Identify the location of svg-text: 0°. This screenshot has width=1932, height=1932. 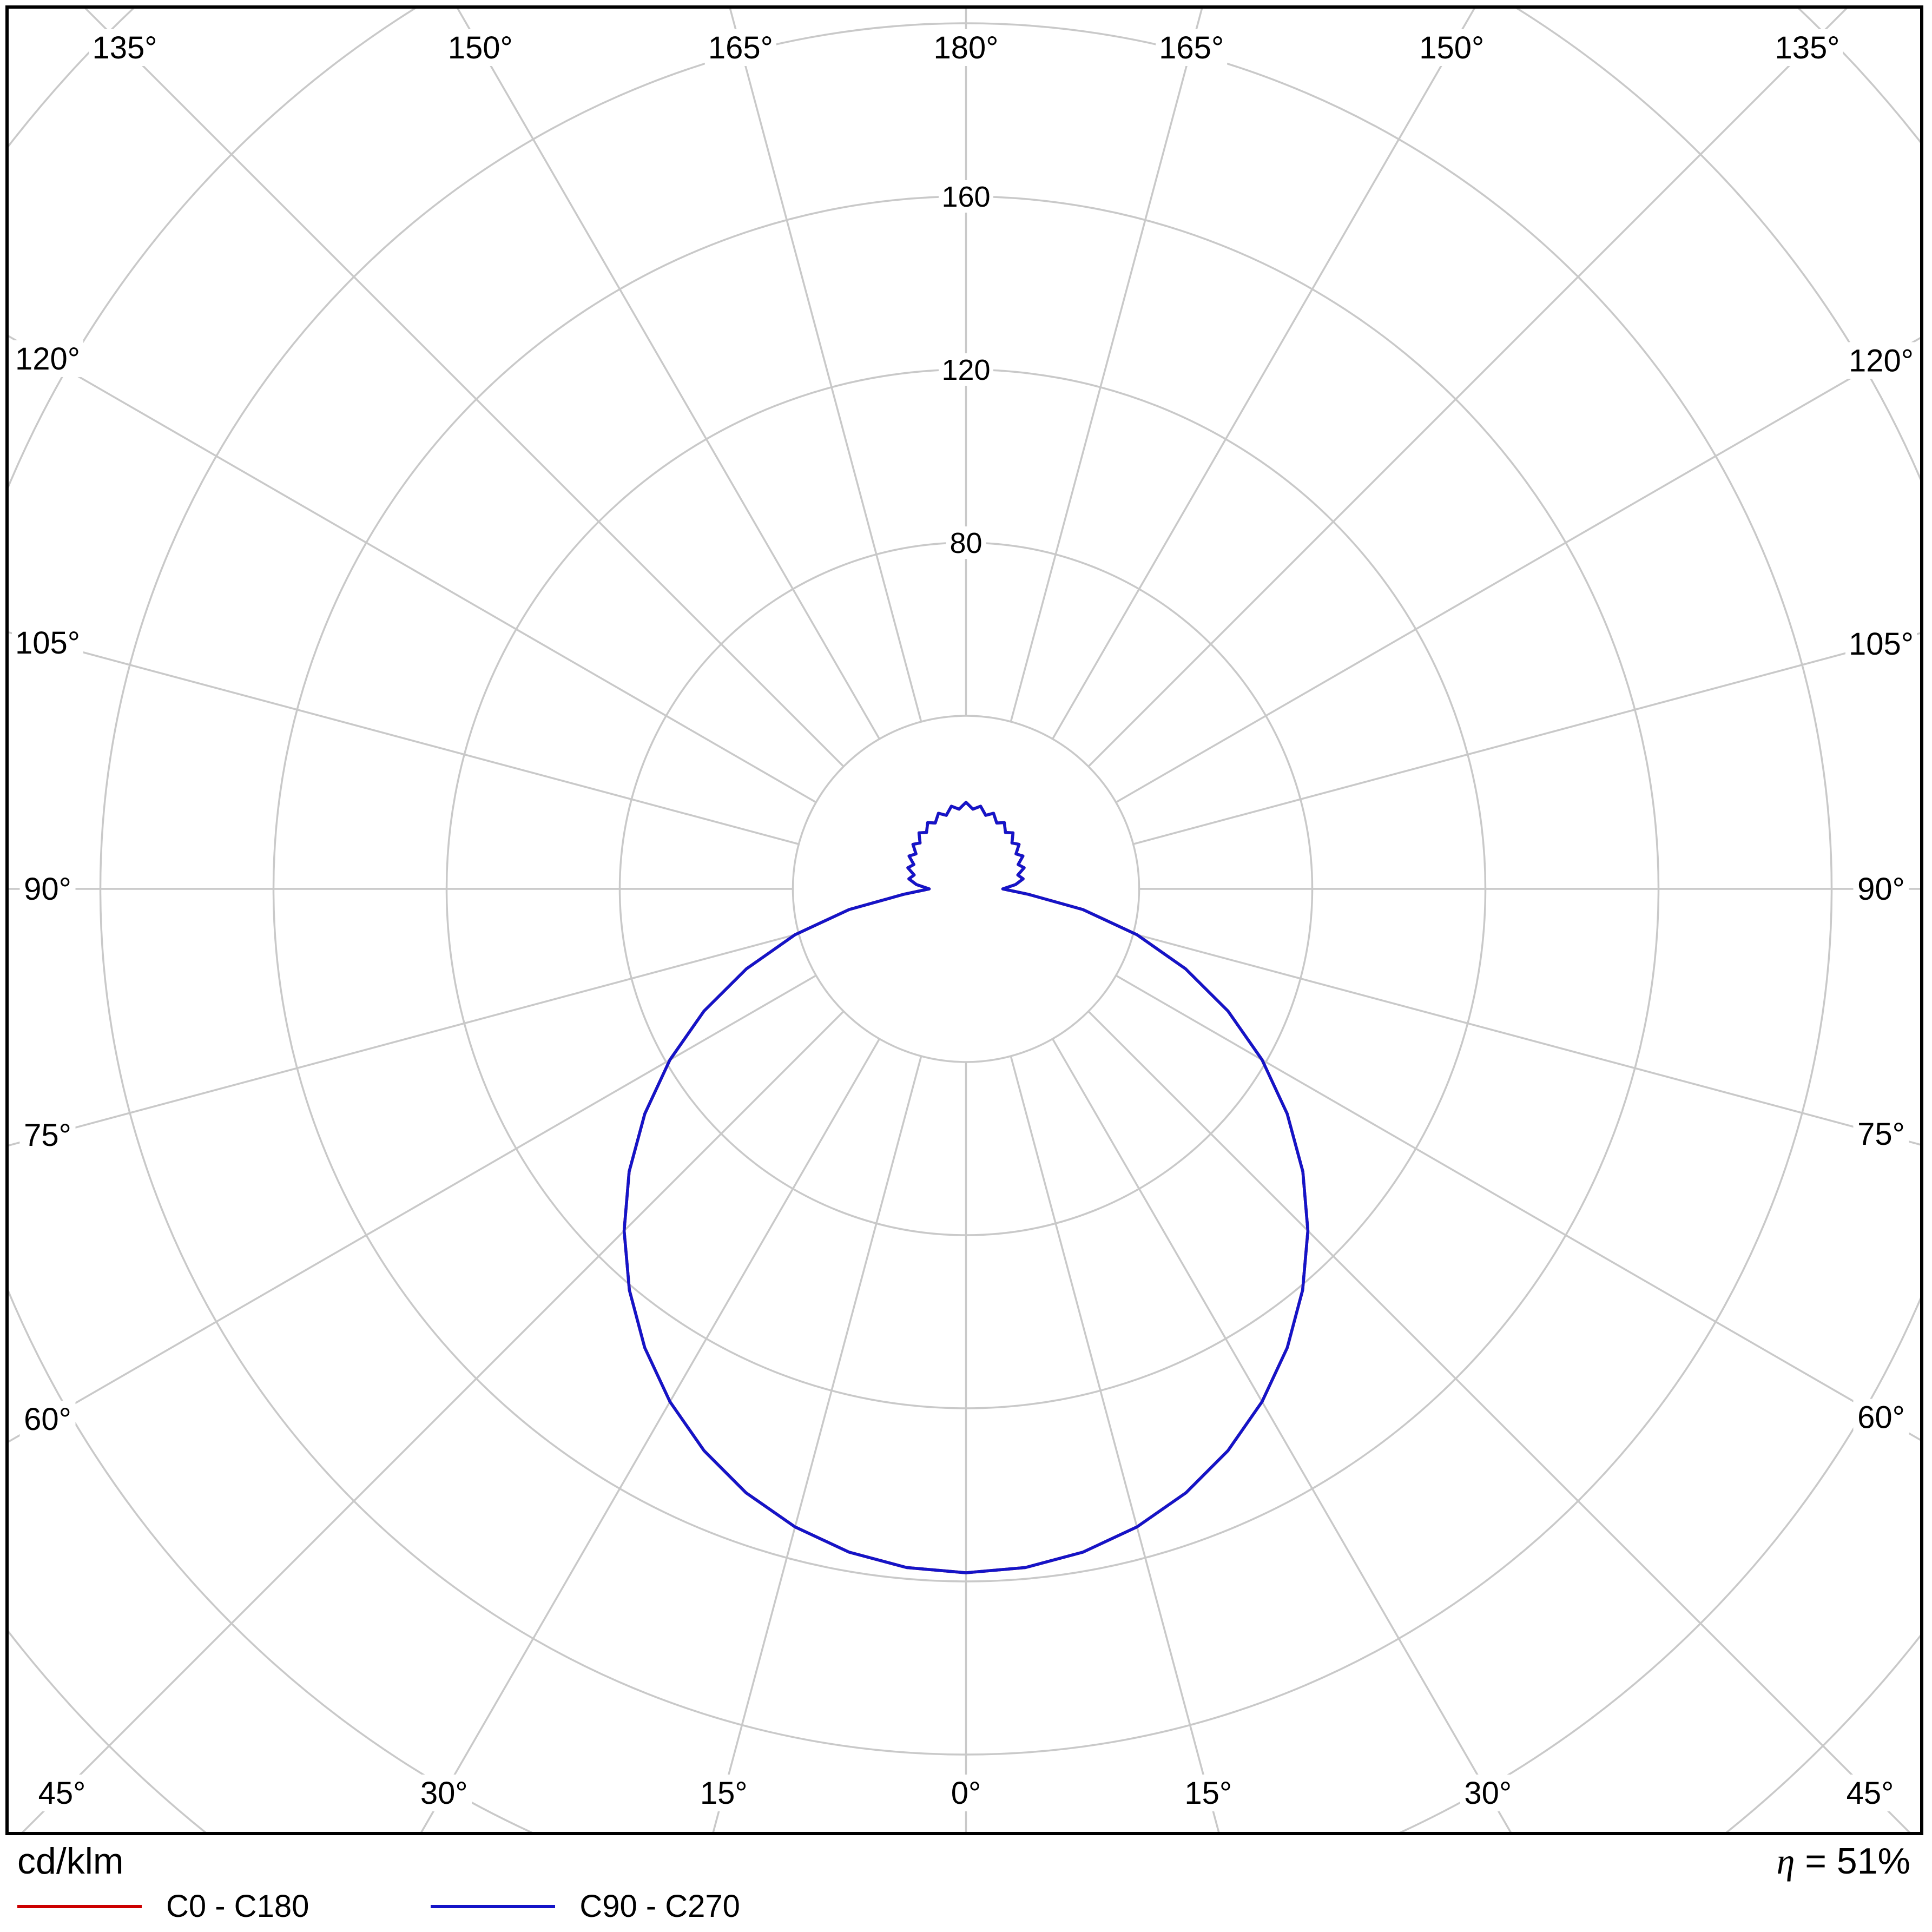
(966, 1793).